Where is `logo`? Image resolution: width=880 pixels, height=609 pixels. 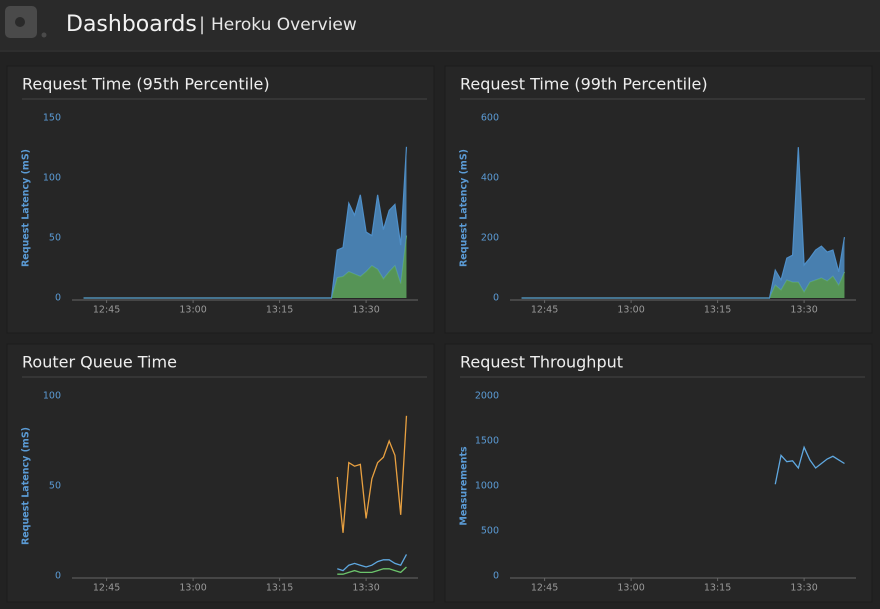 logo is located at coordinates (26, 22).